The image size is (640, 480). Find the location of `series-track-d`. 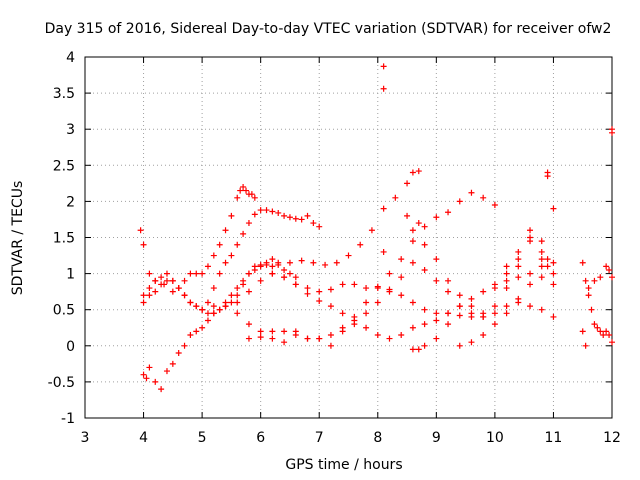

series-track-d is located at coordinates (219, 324).